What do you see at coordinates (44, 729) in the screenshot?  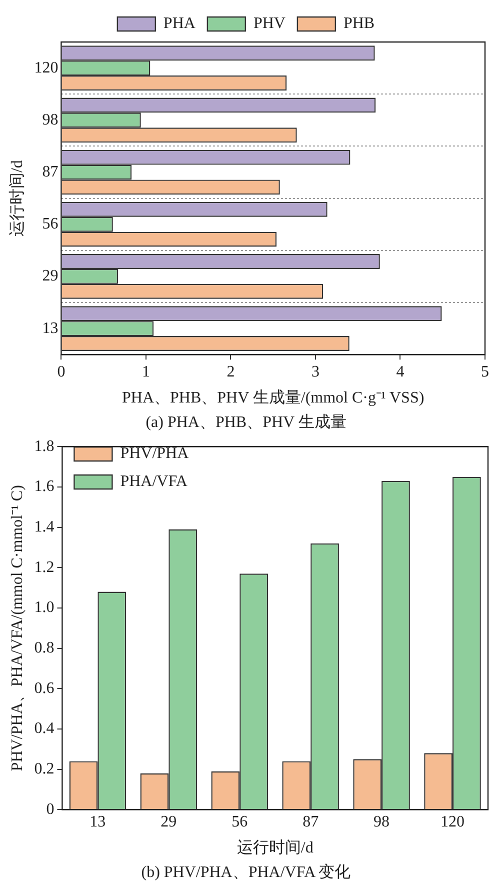 I see `y-tick-label: 0.4` at bounding box center [44, 729].